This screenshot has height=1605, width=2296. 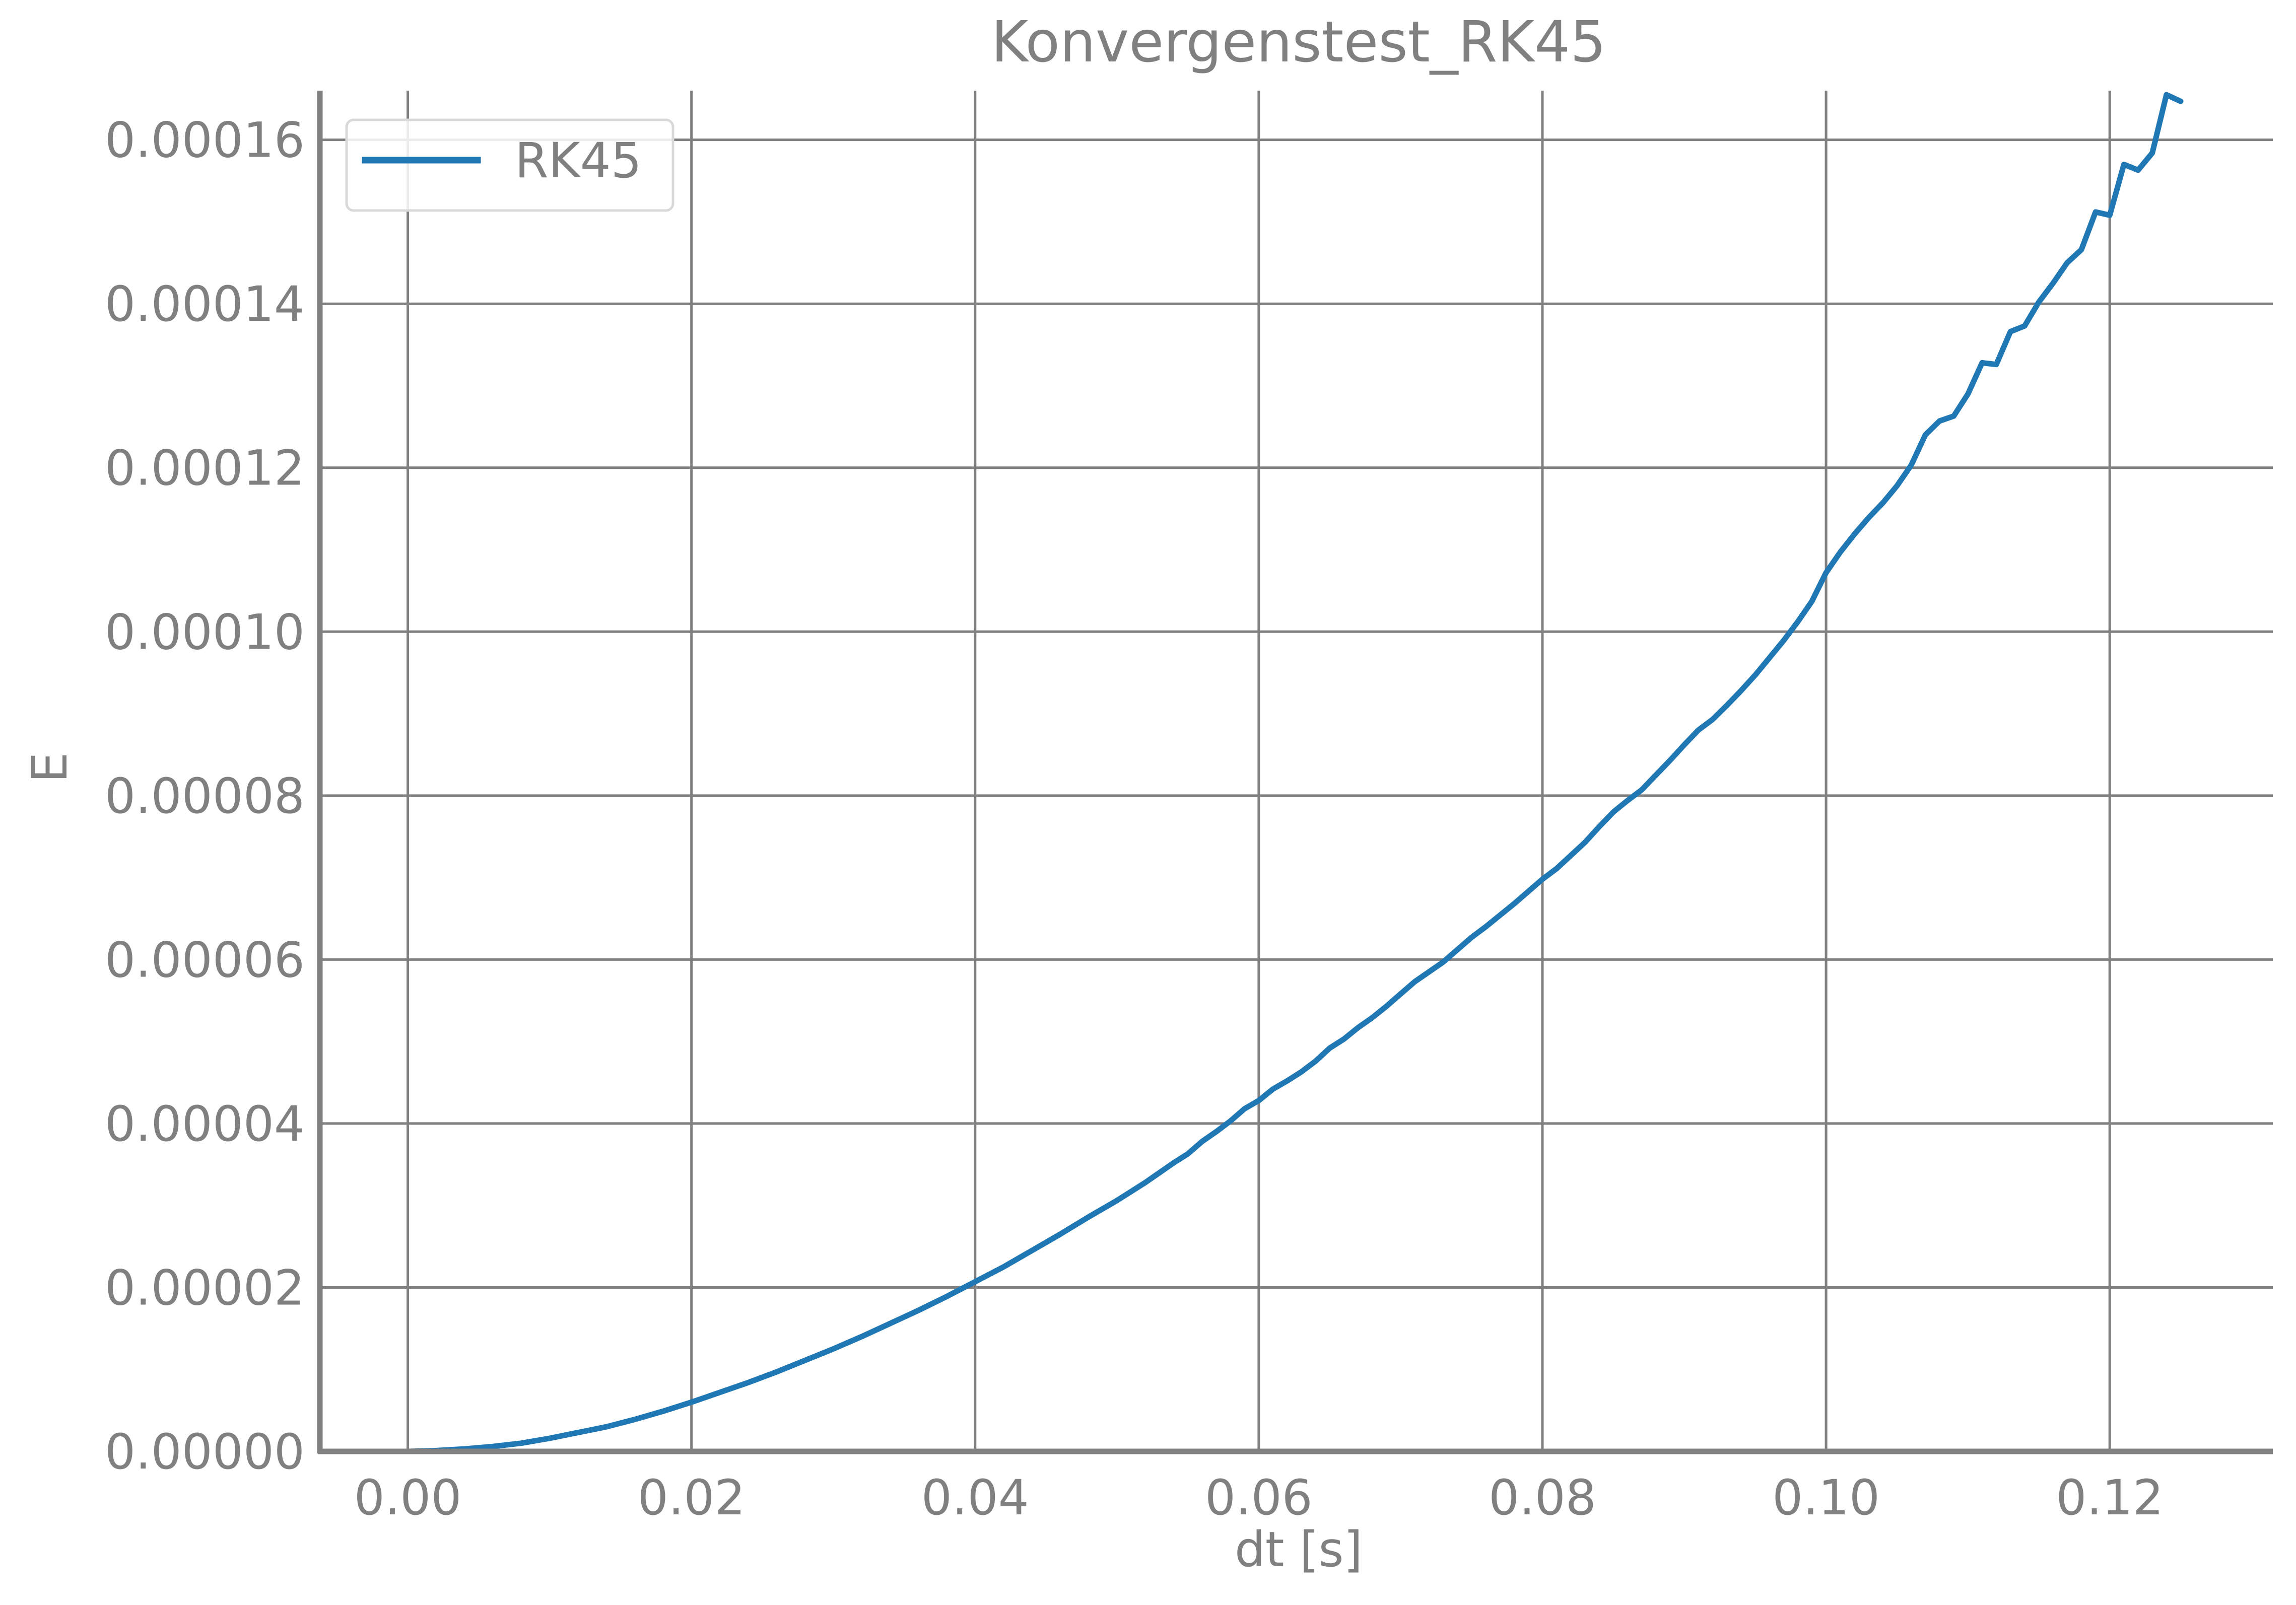 I want to click on y-tick-label: 0.00004, so click(x=205, y=1124).